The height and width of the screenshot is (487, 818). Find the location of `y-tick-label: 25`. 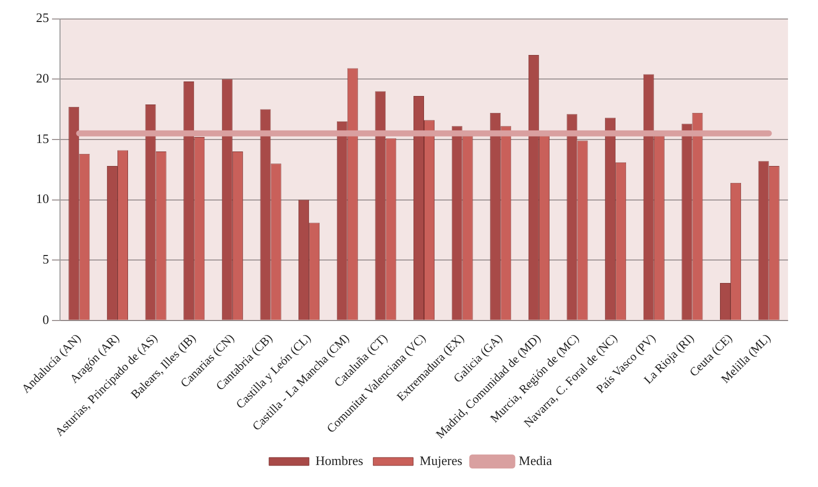

y-tick-label: 25 is located at coordinates (42, 18).